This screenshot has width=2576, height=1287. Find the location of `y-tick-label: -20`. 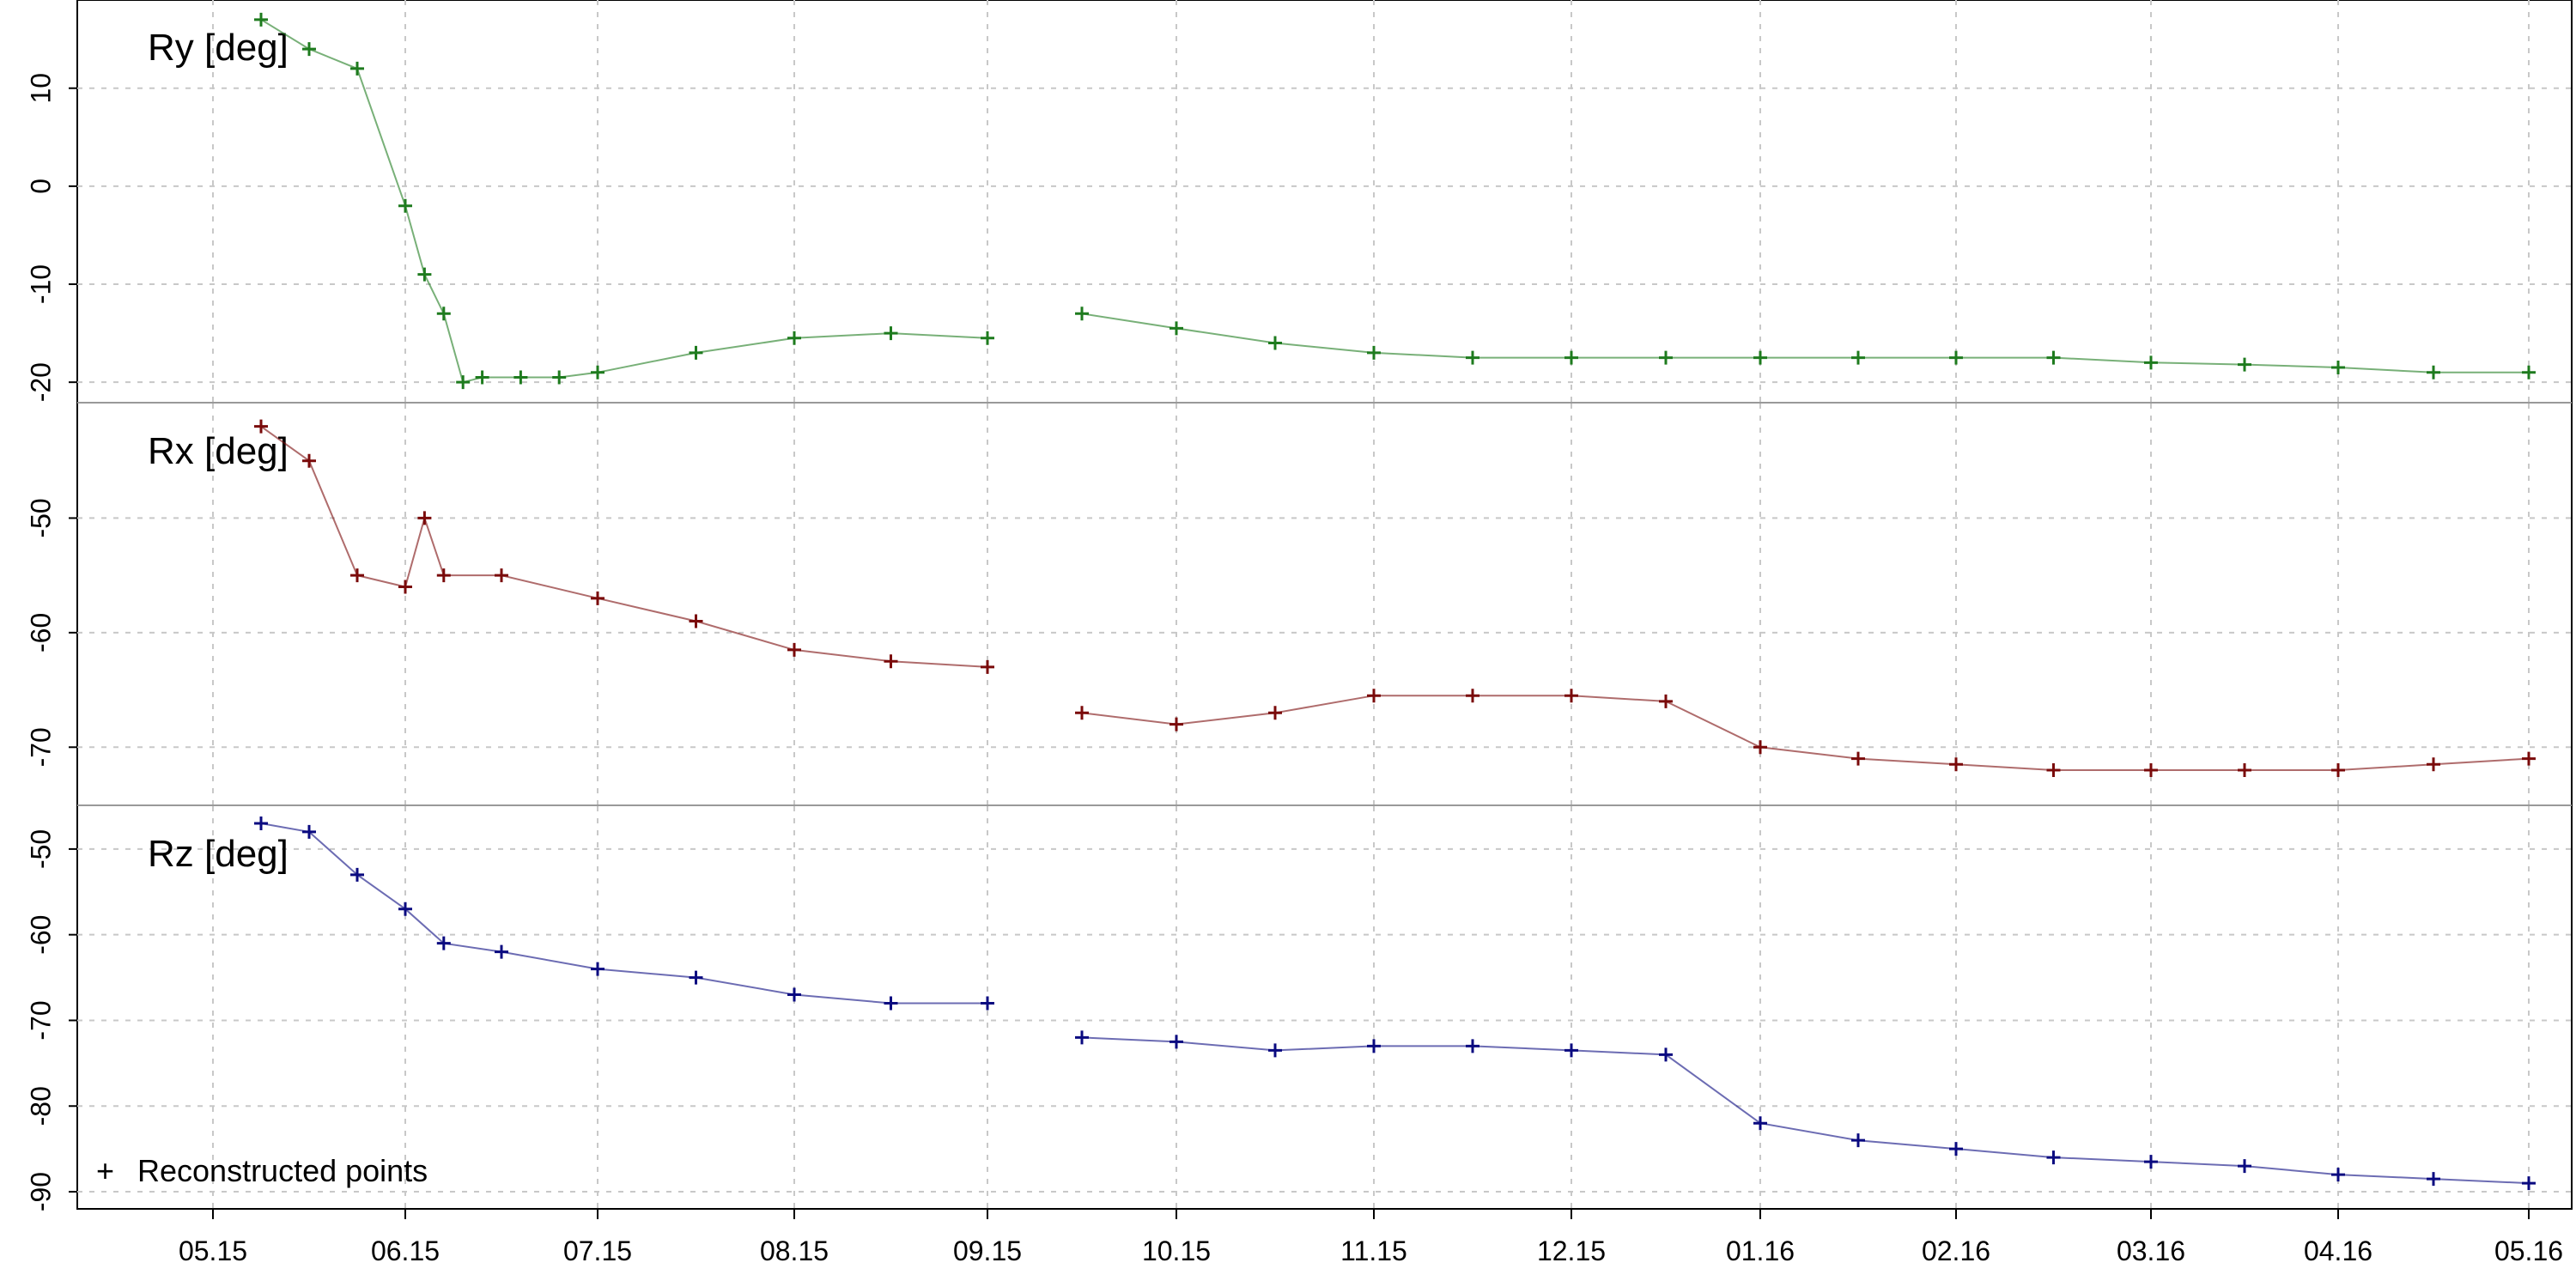

y-tick-label: -20 is located at coordinates (40, 382).